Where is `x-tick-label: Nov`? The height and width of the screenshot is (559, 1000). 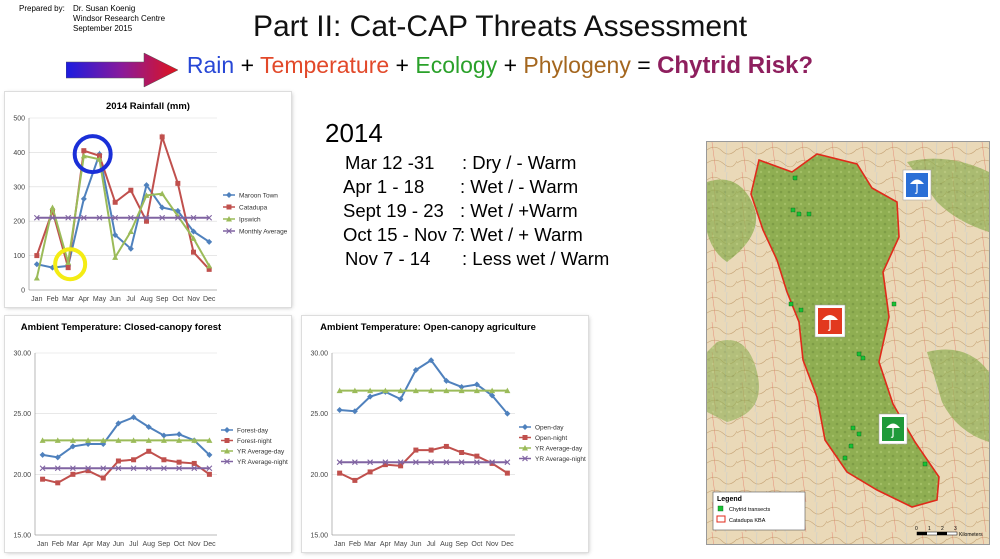 x-tick-label: Nov is located at coordinates (193, 299).